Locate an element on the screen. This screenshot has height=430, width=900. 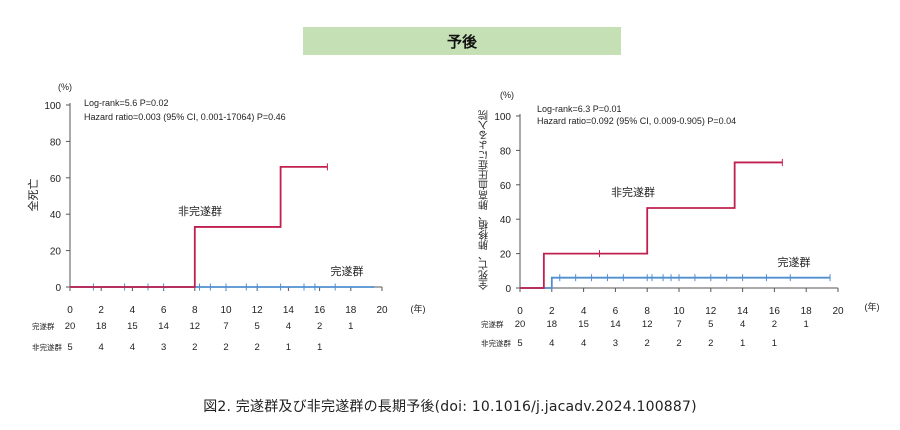
banner-title: 予後 is located at coordinates (461, 41).